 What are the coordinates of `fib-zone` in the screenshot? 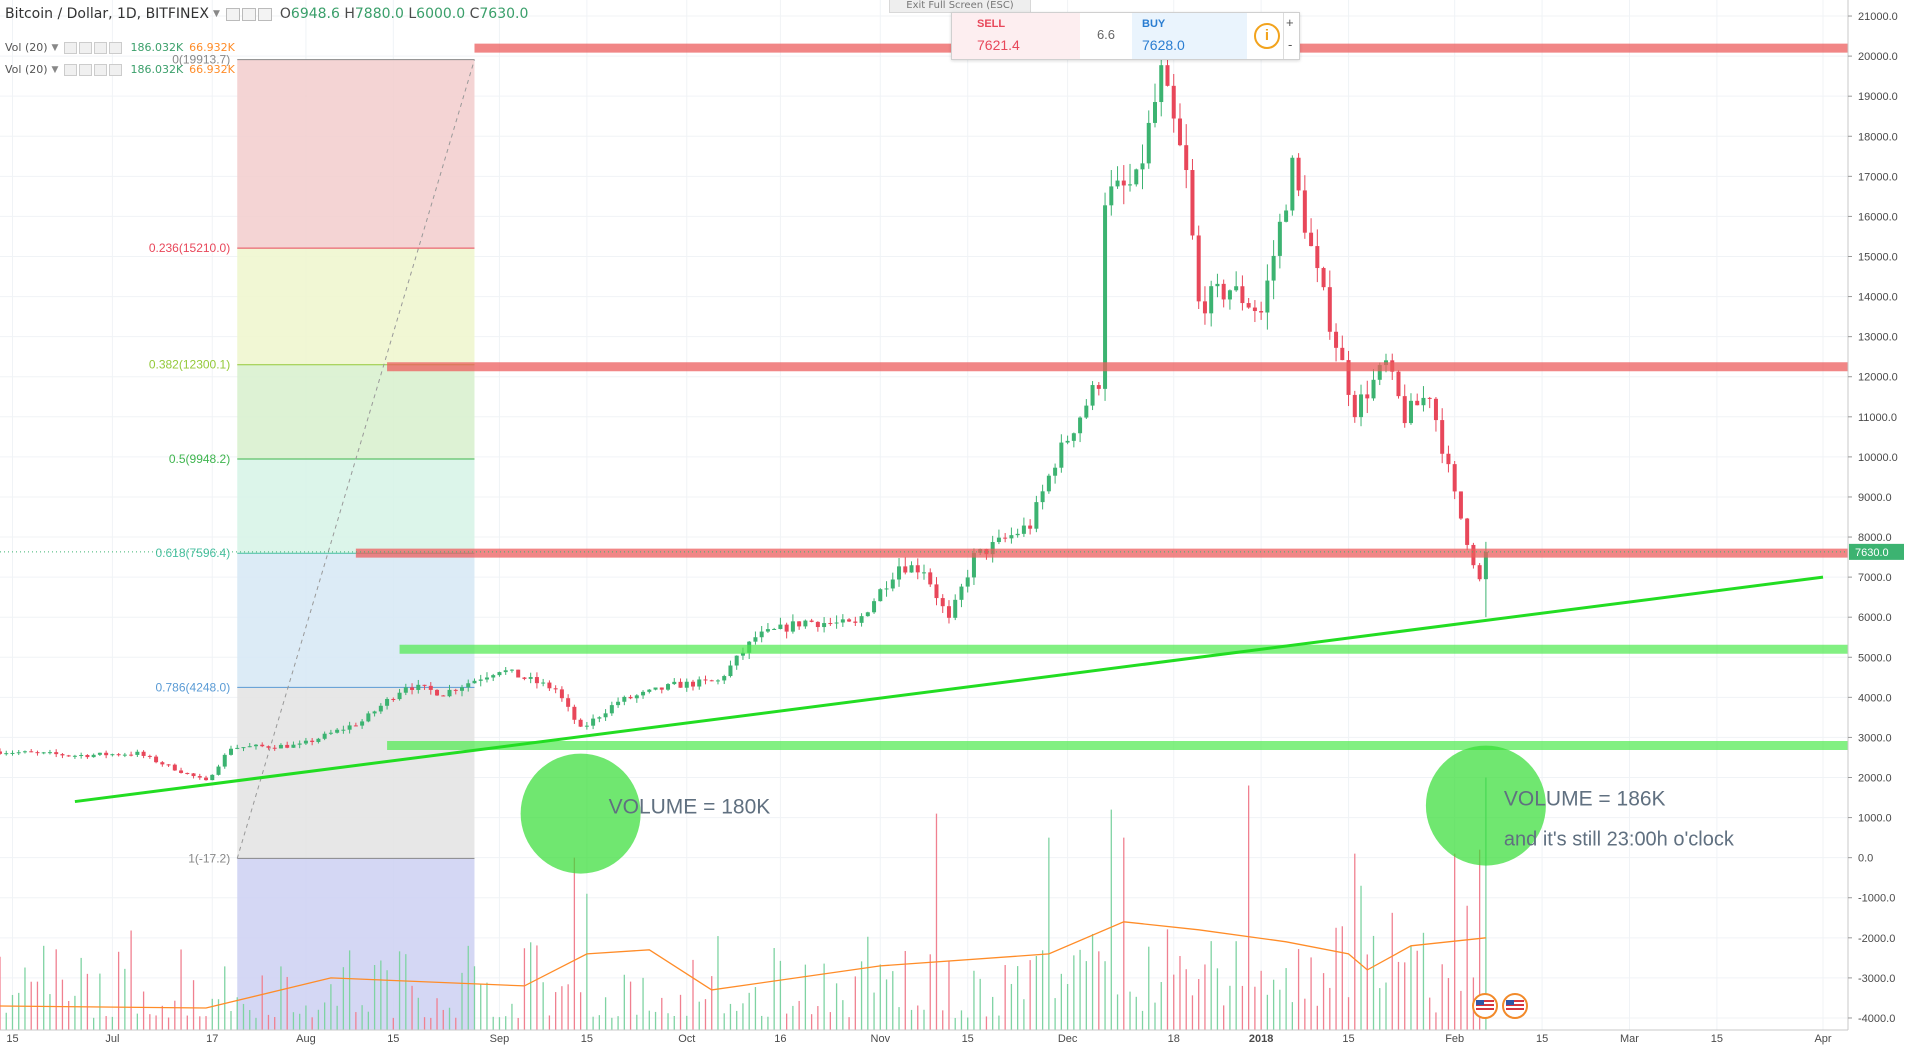 It's located at (356, 944).